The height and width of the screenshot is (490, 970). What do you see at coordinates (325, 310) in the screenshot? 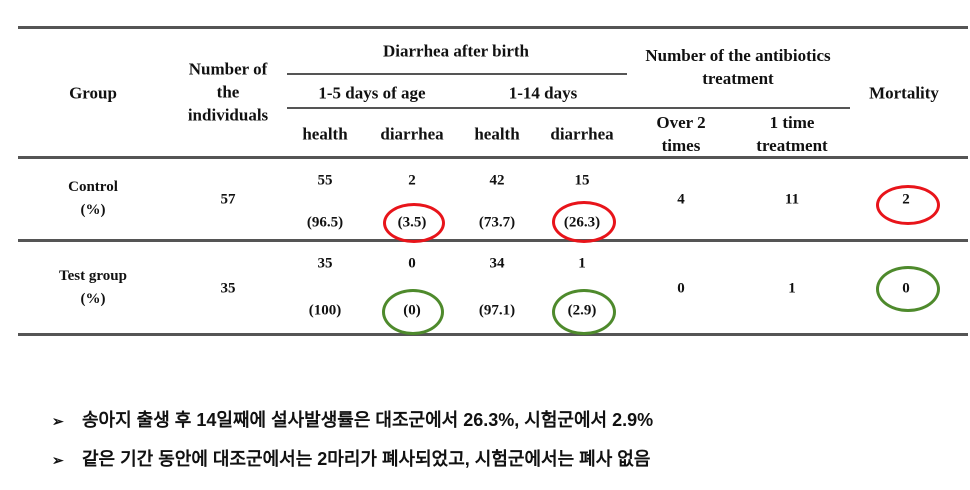
I see `cell: (100)` at bounding box center [325, 310].